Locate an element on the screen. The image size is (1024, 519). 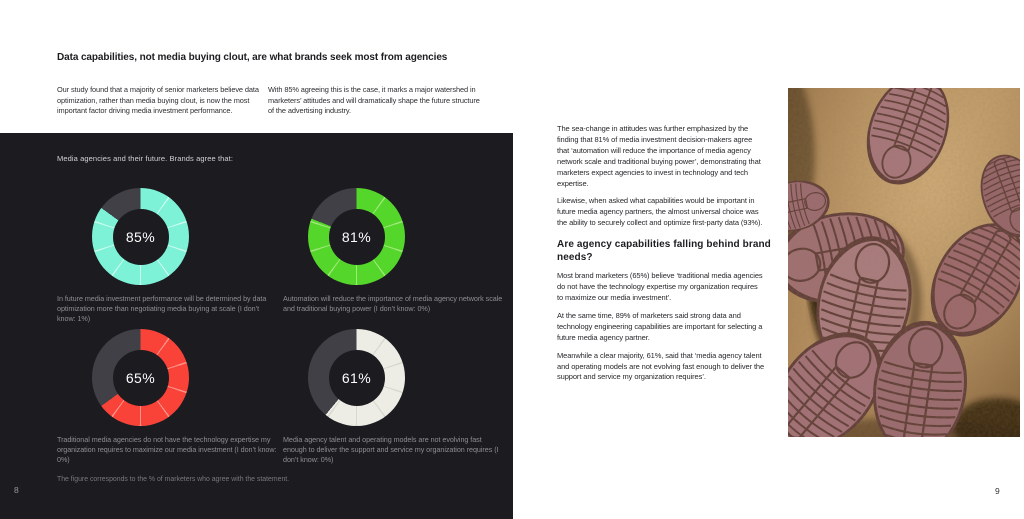
donut-chart-automation: 81% is located at coordinates (356, 236).